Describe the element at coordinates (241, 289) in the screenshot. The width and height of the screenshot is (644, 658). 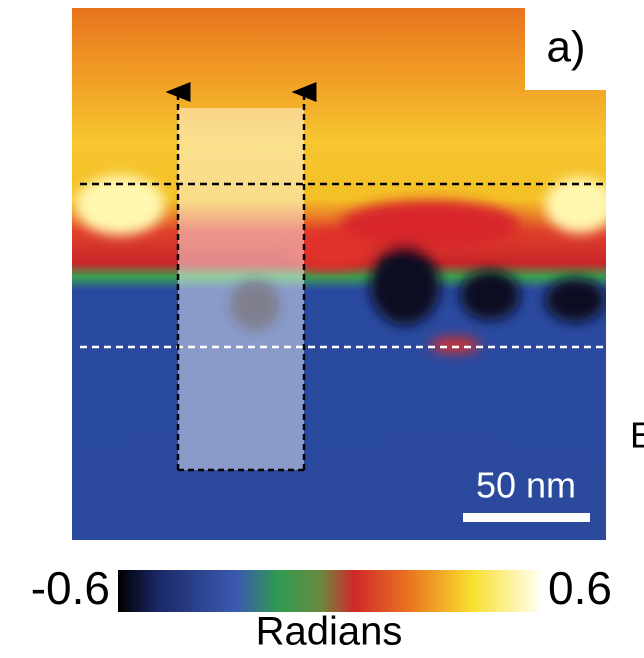
I see `highlight-region` at that location.